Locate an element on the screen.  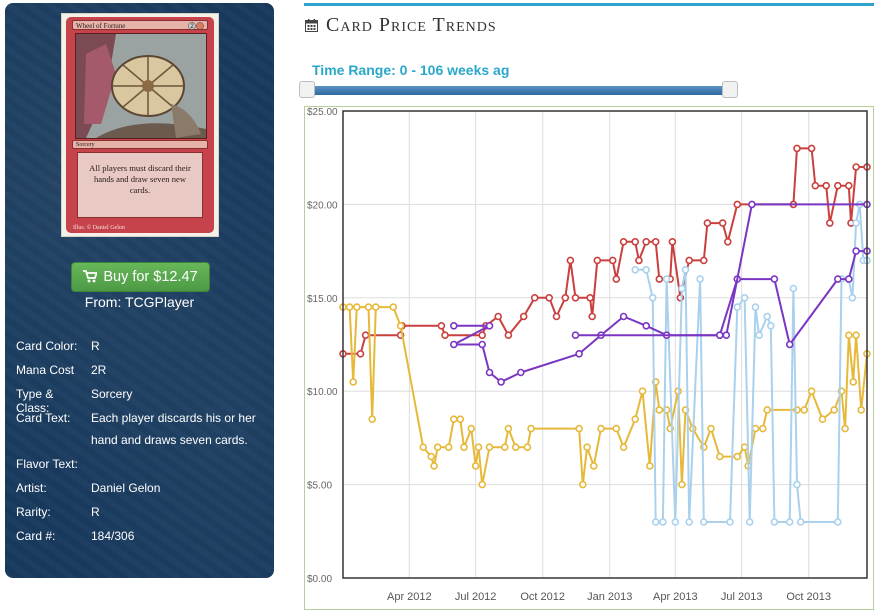
detail-label: Type & Class: is located at coordinates (35, 401).